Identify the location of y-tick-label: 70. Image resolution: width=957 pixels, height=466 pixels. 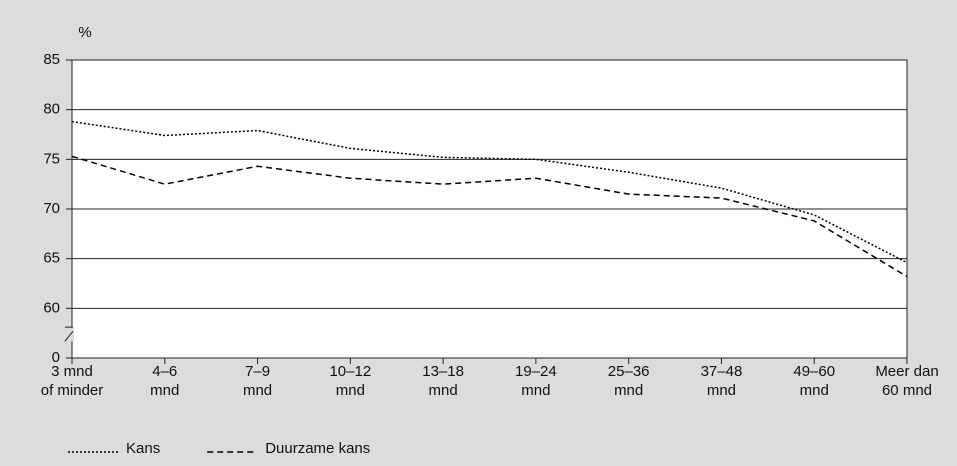
(51, 208).